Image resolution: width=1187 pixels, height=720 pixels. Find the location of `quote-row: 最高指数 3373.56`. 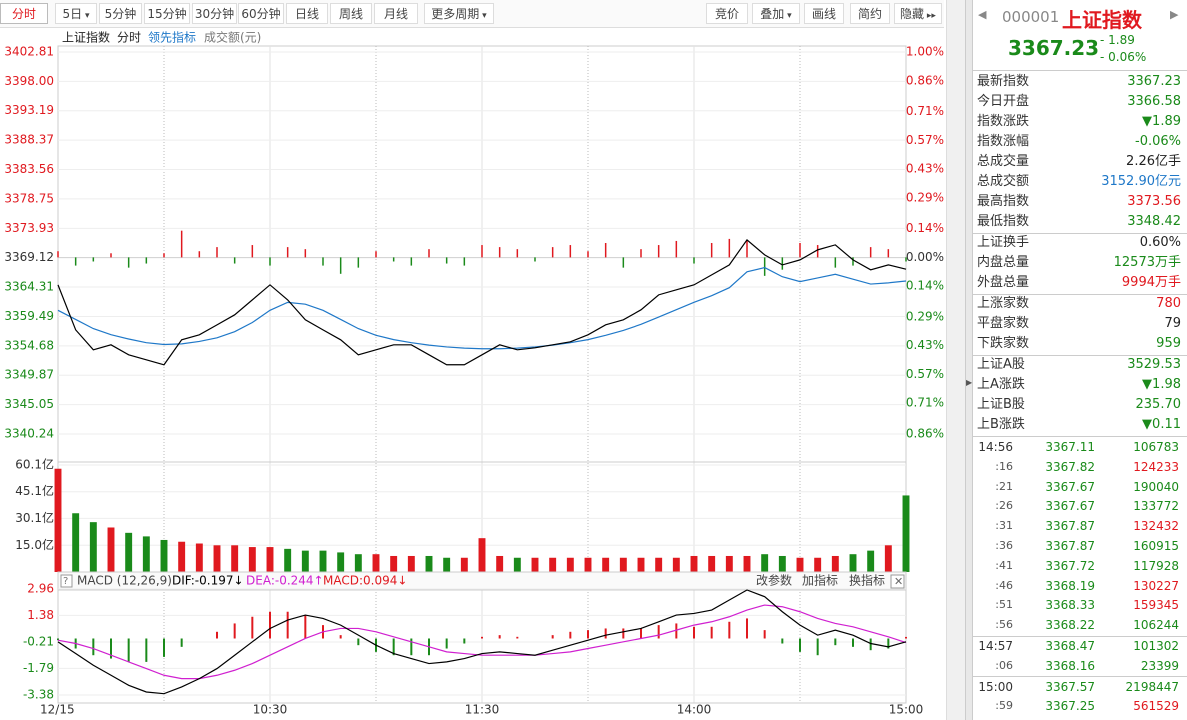

quote-row: 最高指数 3373.56 is located at coordinates (1079, 202).